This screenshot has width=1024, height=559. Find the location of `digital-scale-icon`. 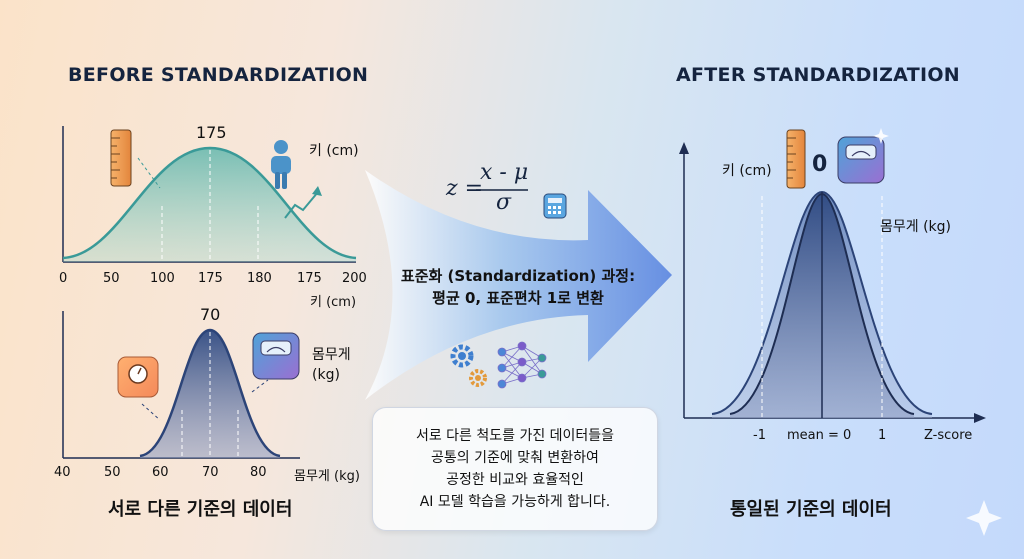

digital-scale-icon is located at coordinates (276, 356).